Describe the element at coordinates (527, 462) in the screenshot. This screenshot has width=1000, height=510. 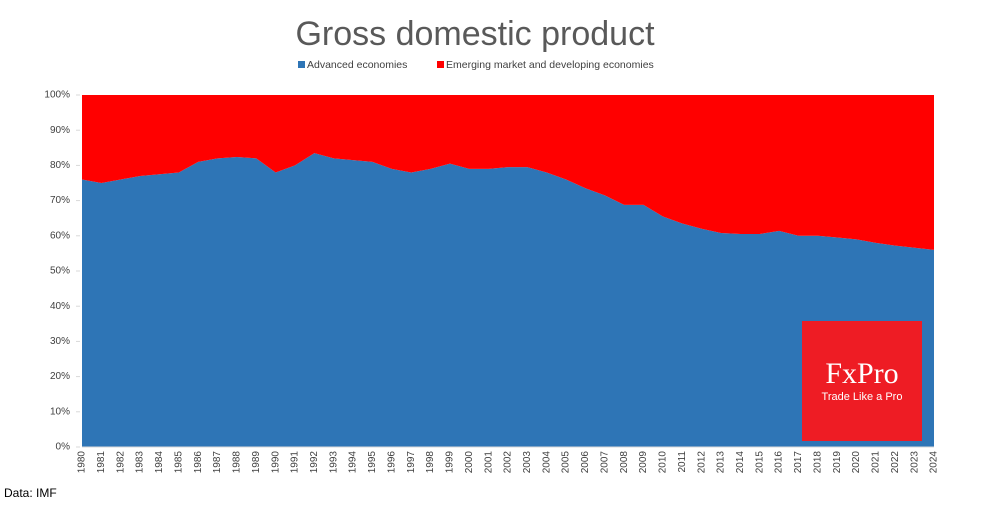
I see `x-tick-label: 2003` at that location.